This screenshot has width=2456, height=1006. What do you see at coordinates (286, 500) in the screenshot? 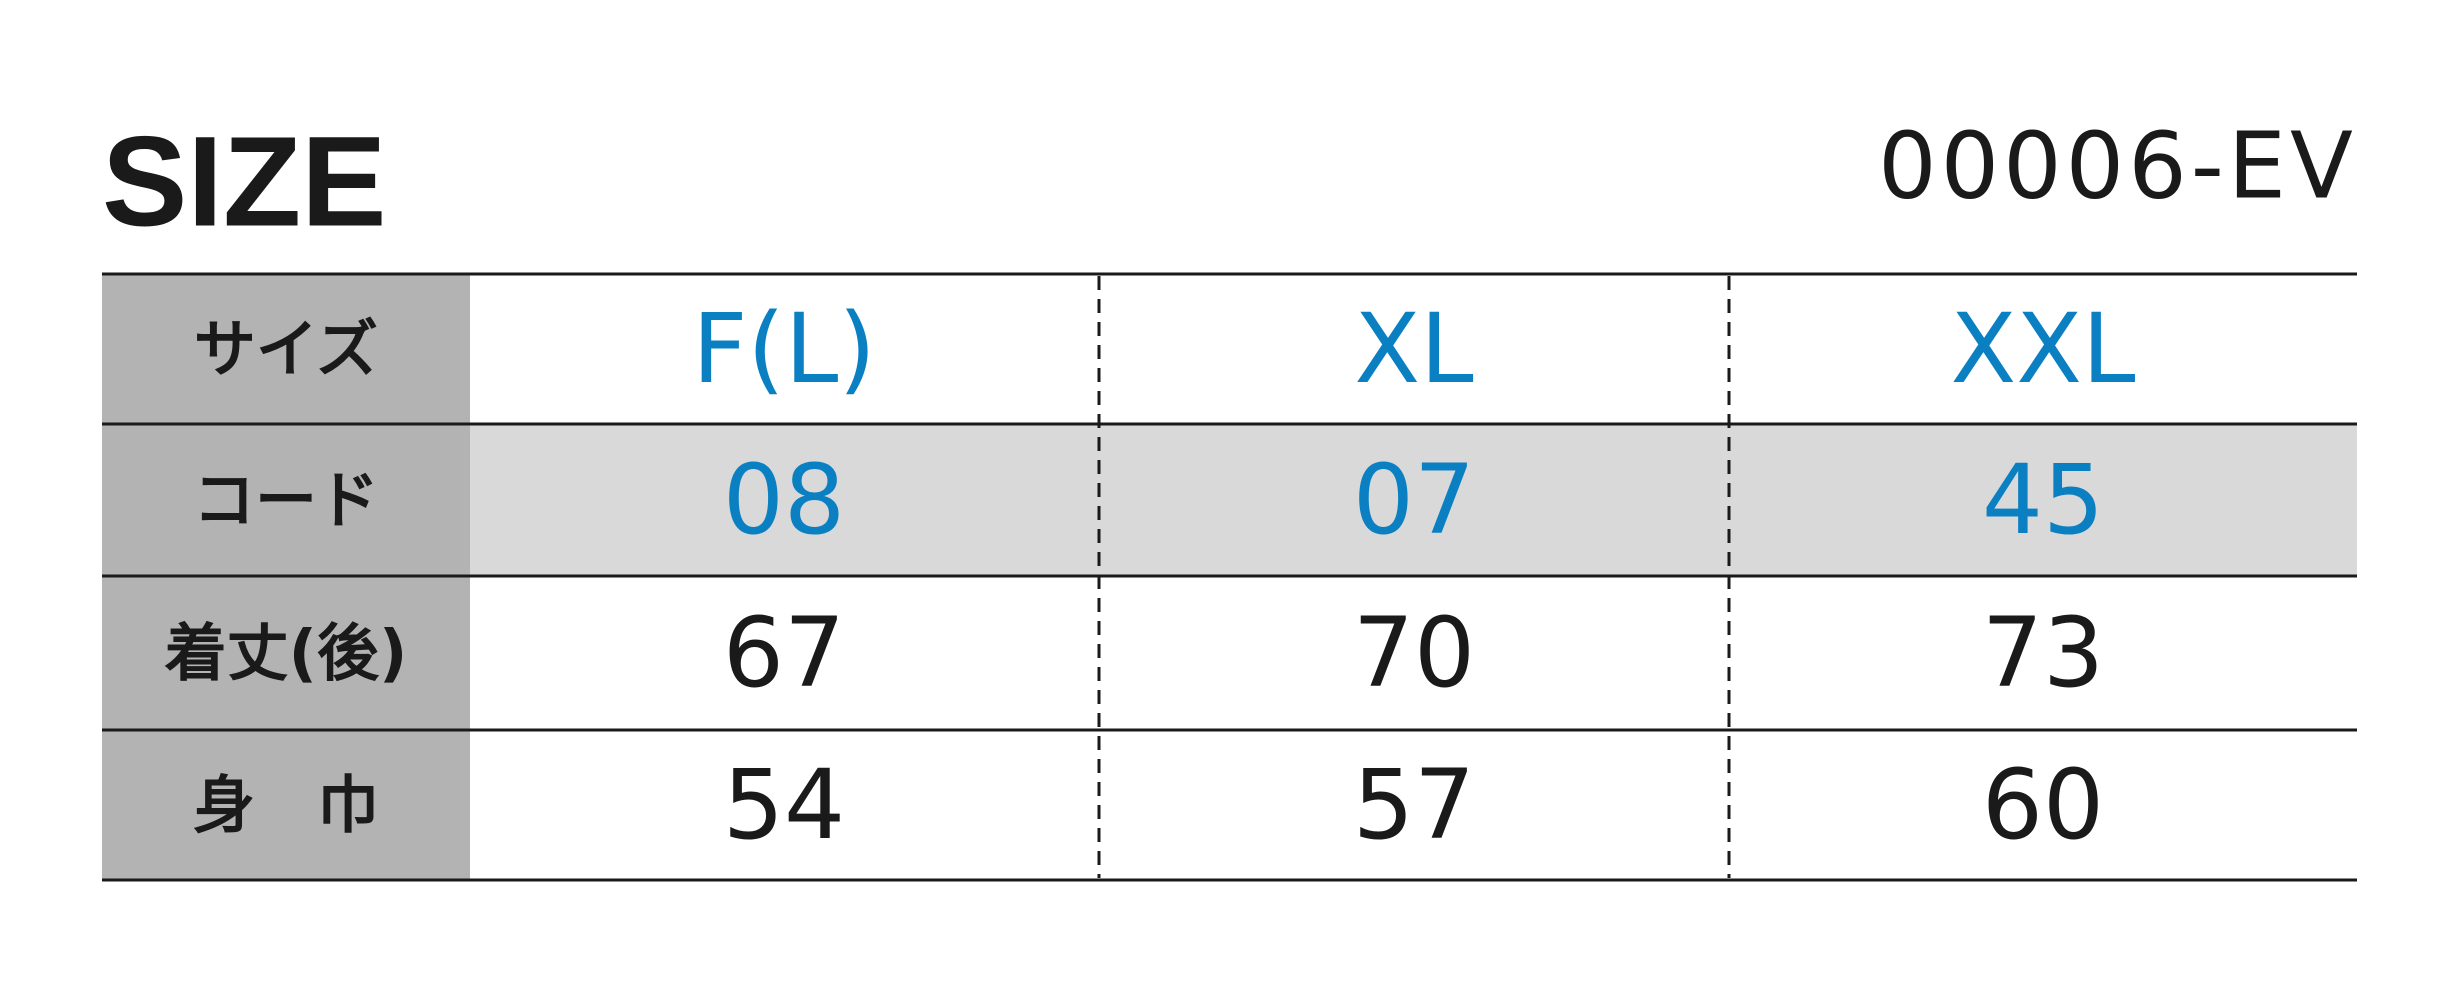
I see `row-label: コード` at bounding box center [286, 500].